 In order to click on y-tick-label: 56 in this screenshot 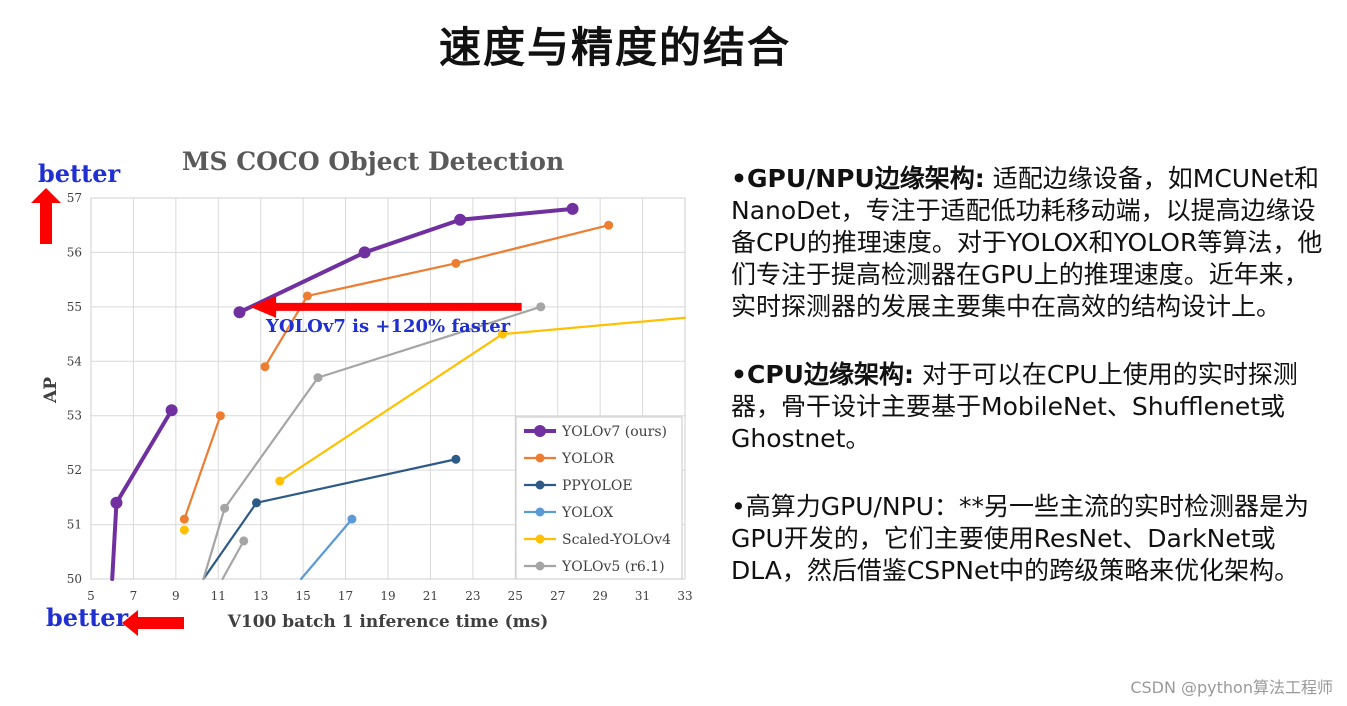, I will do `click(74, 252)`.